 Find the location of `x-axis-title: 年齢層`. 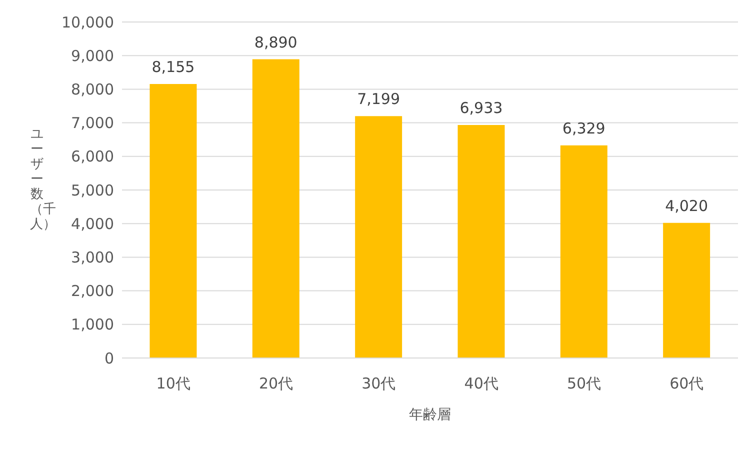

x-axis-title: 年齢層 is located at coordinates (430, 415).